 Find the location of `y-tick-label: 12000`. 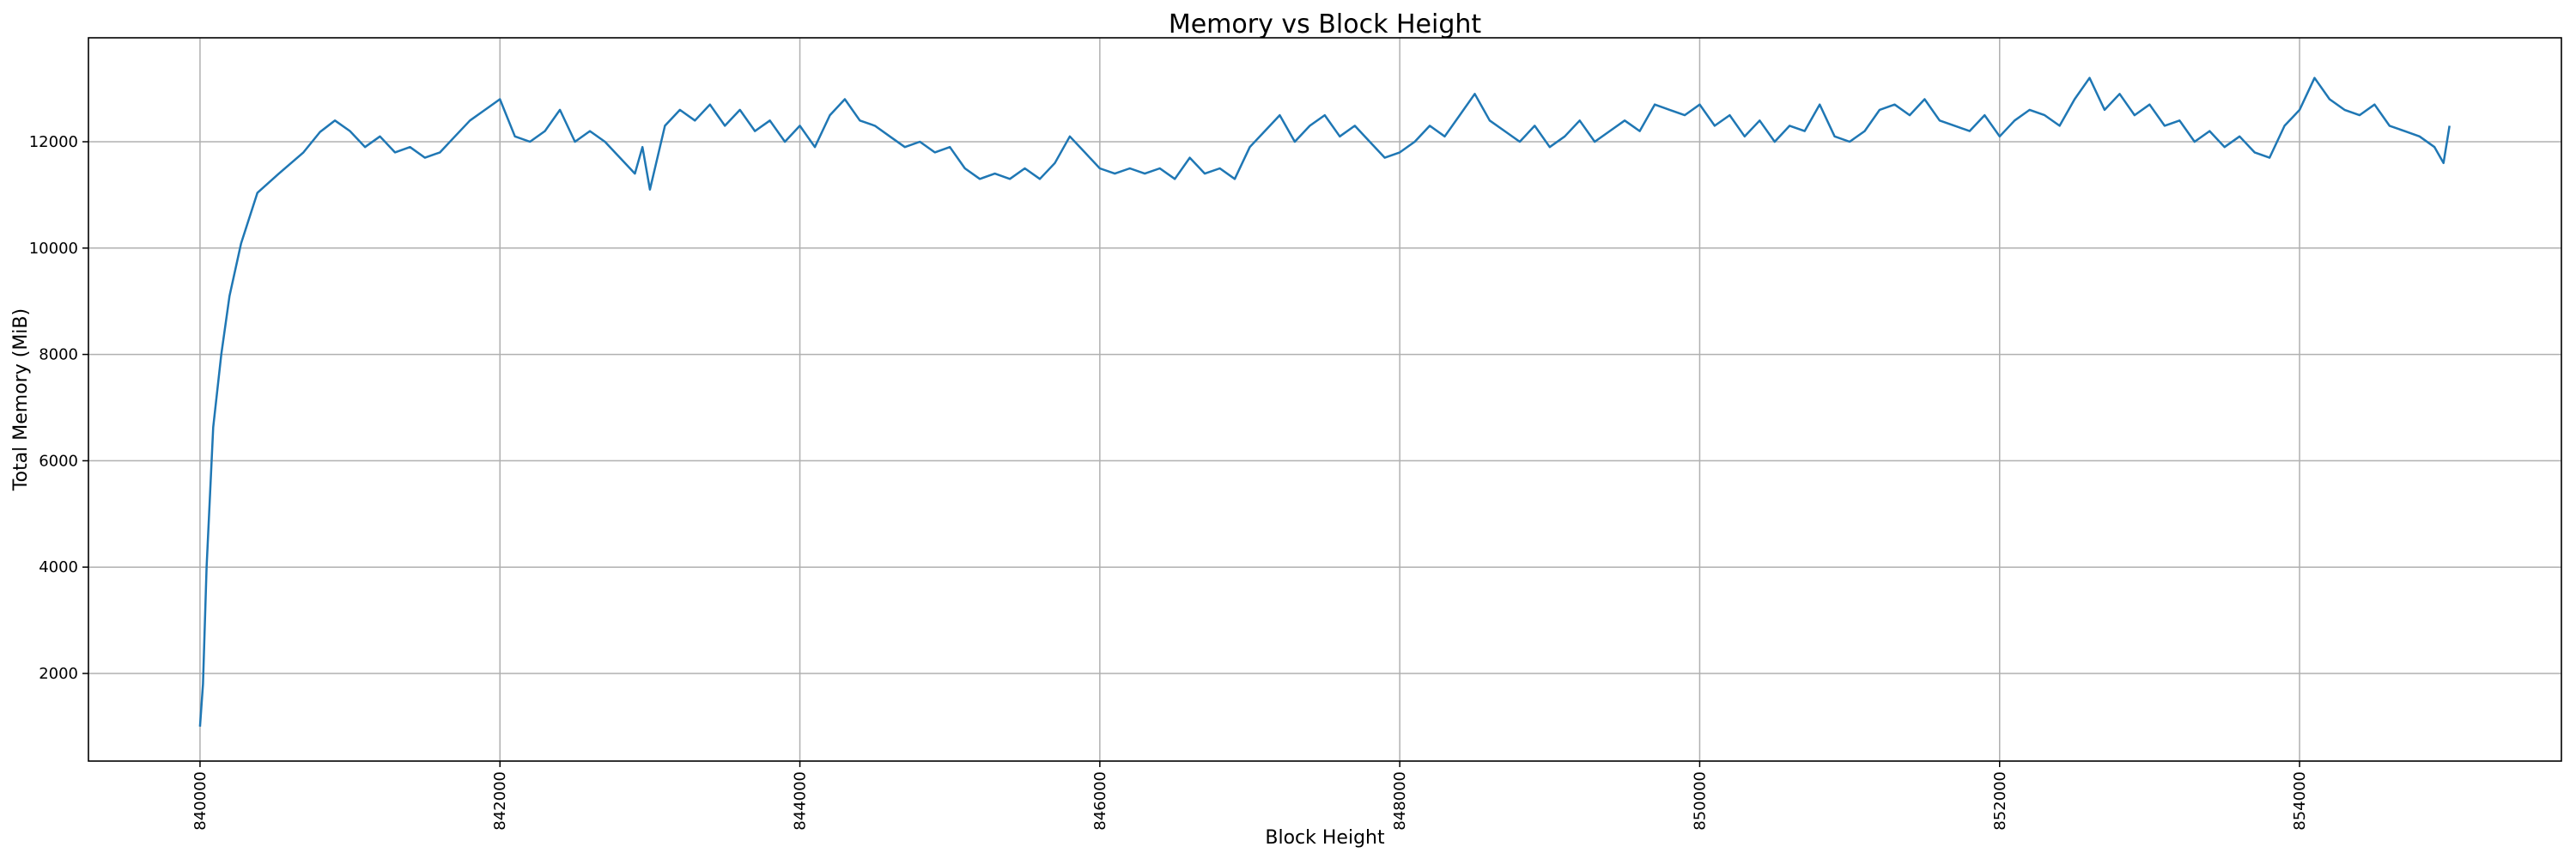

y-tick-label: 12000 is located at coordinates (53, 142).